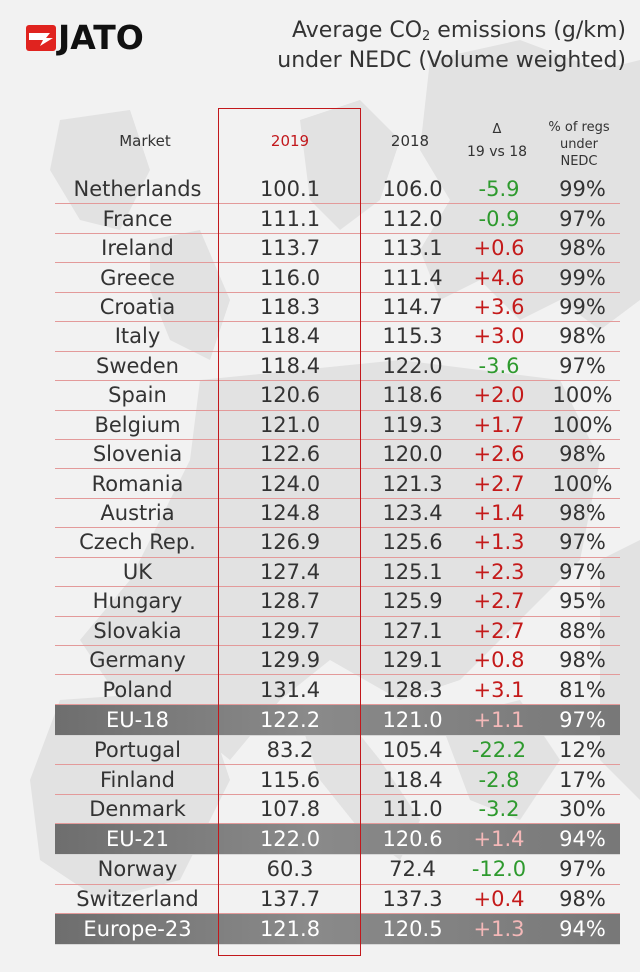 The image size is (640, 972). I want to click on market-cell: Hungary, so click(137, 601).